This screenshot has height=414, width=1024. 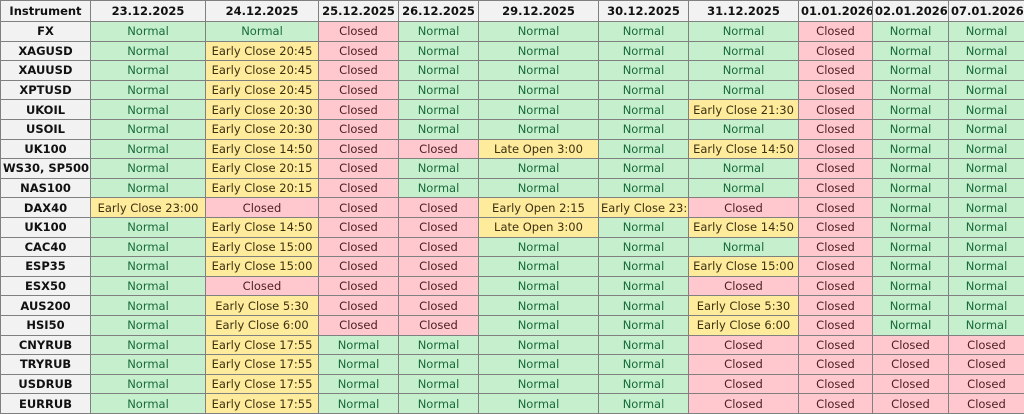 What do you see at coordinates (45, 149) in the screenshot?
I see `instrument-cell: UK100` at bounding box center [45, 149].